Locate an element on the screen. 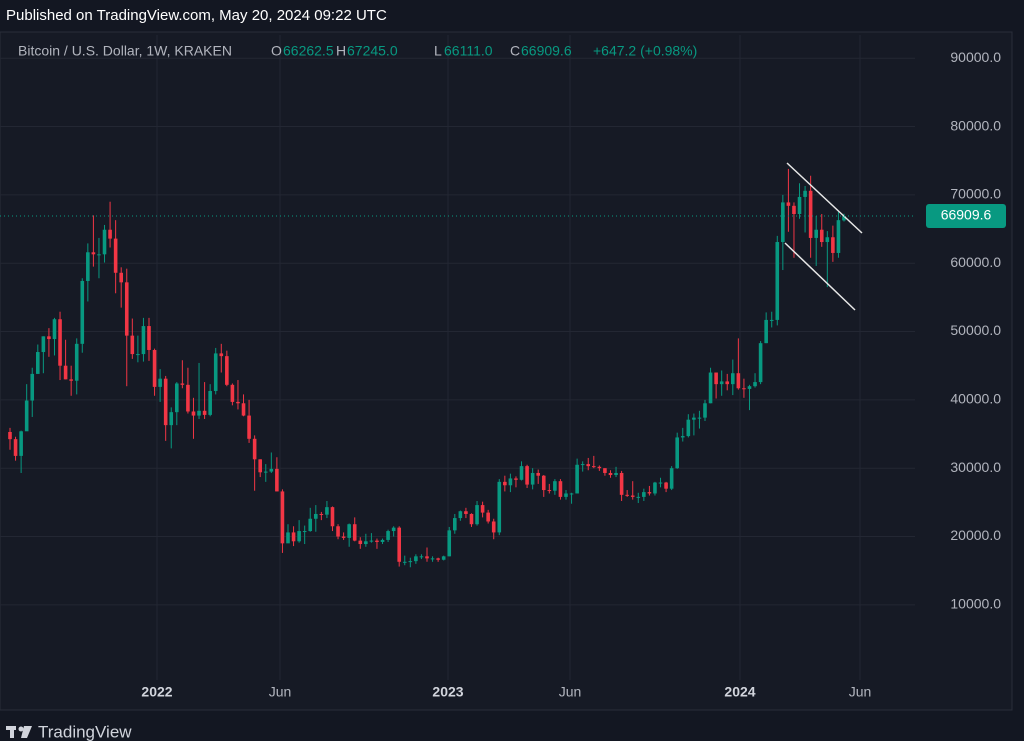  legend-change: +647.2 (+0.98%) is located at coordinates (645, 51).